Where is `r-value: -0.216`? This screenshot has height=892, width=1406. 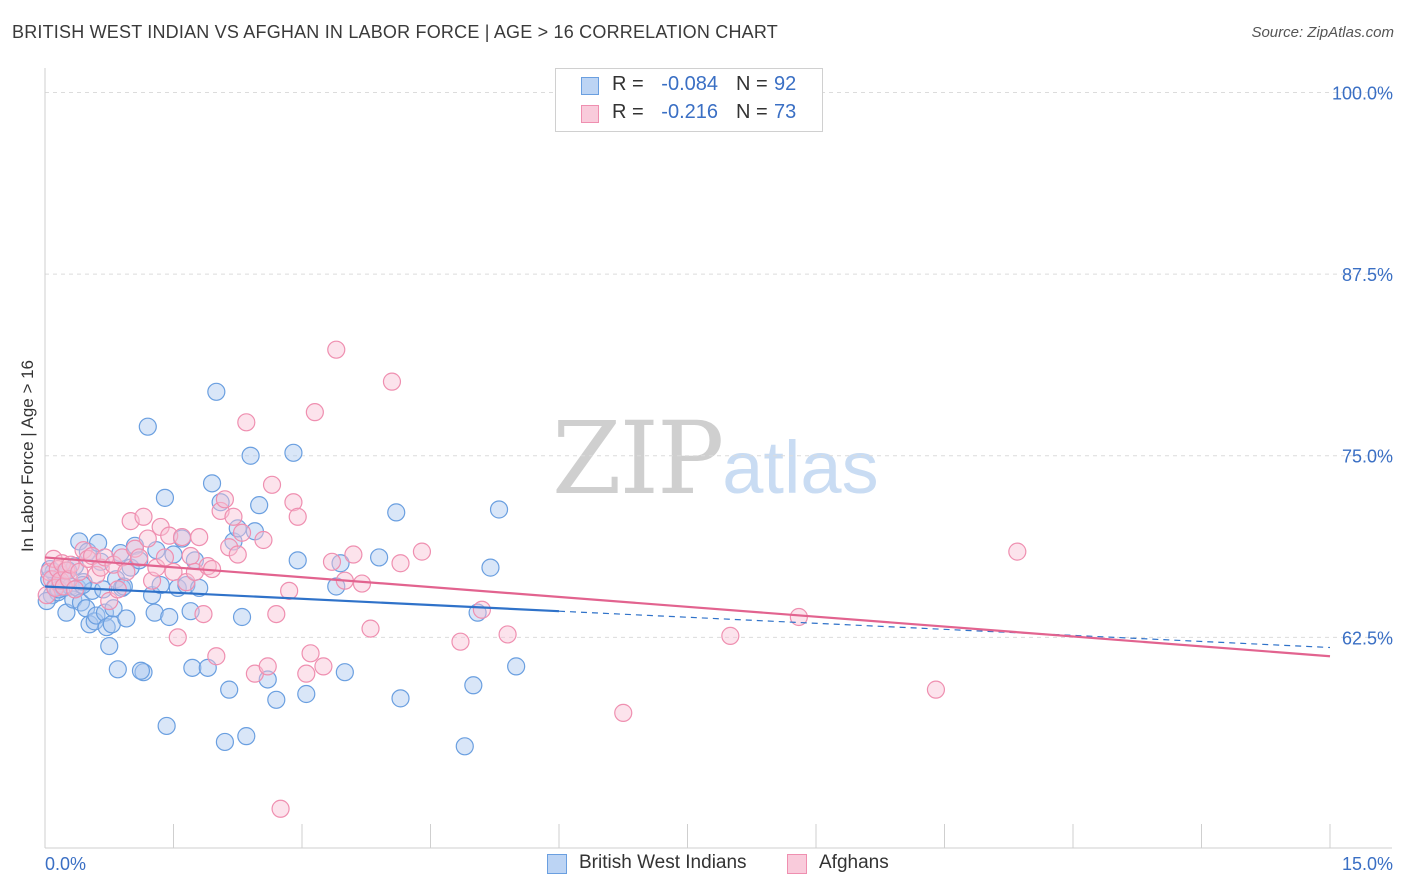
r-value: -0.216 is located at coordinates (689, 112).